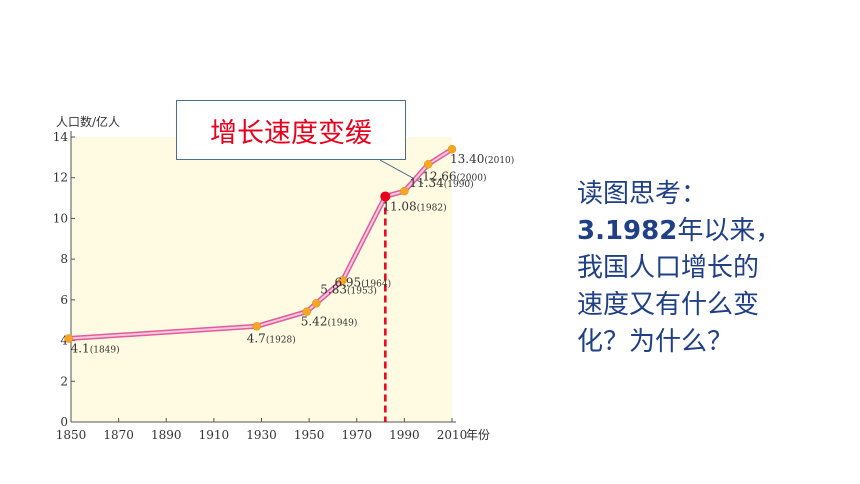  Describe the element at coordinates (439, 176) in the screenshot. I see `point-value: 12.66` at that location.